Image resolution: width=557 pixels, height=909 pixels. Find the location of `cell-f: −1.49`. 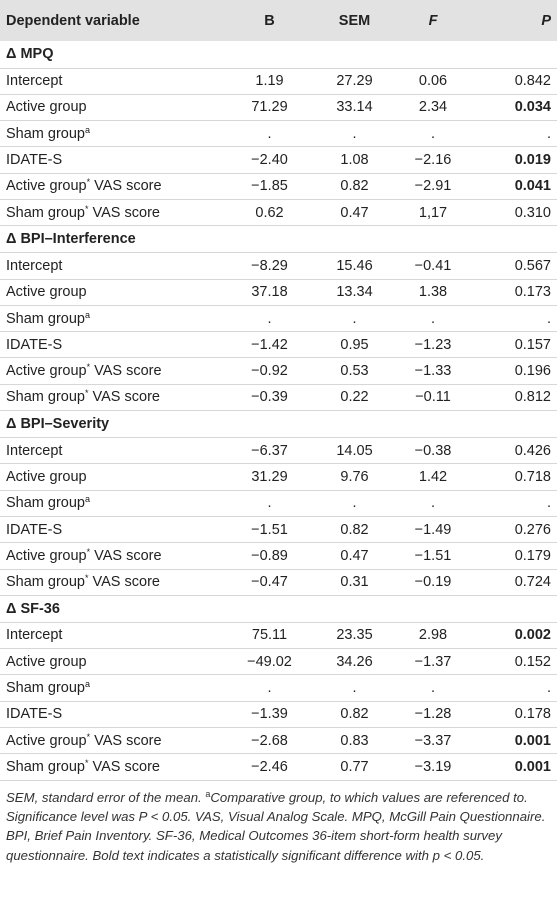

cell-f: −1.49 is located at coordinates (433, 529).